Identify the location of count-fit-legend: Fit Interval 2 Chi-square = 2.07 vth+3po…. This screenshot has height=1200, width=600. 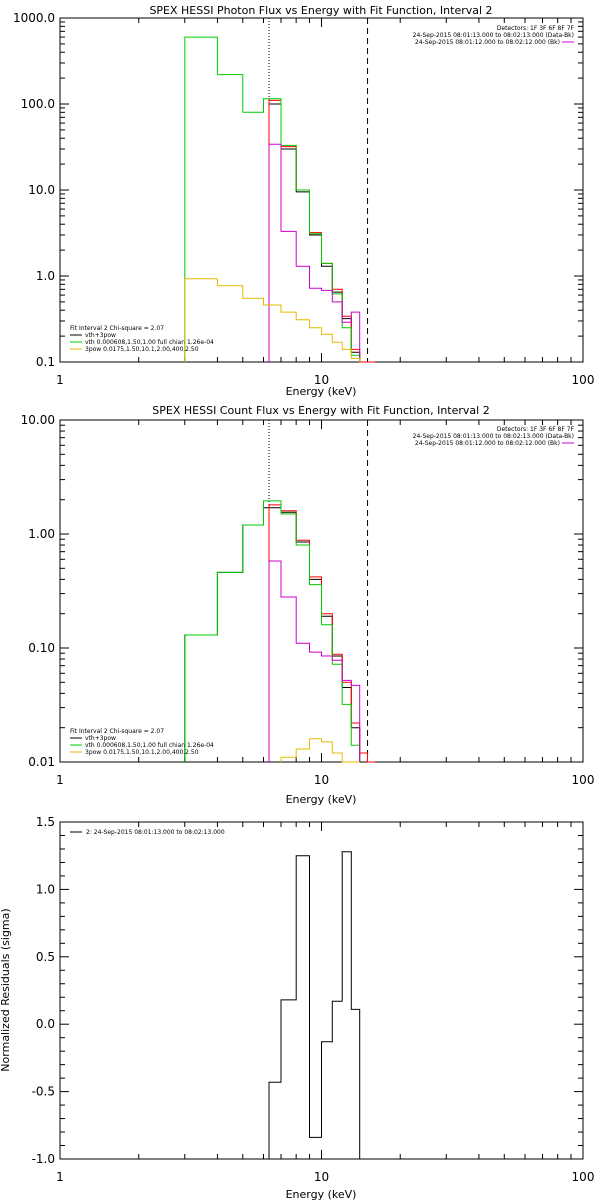
(142, 742).